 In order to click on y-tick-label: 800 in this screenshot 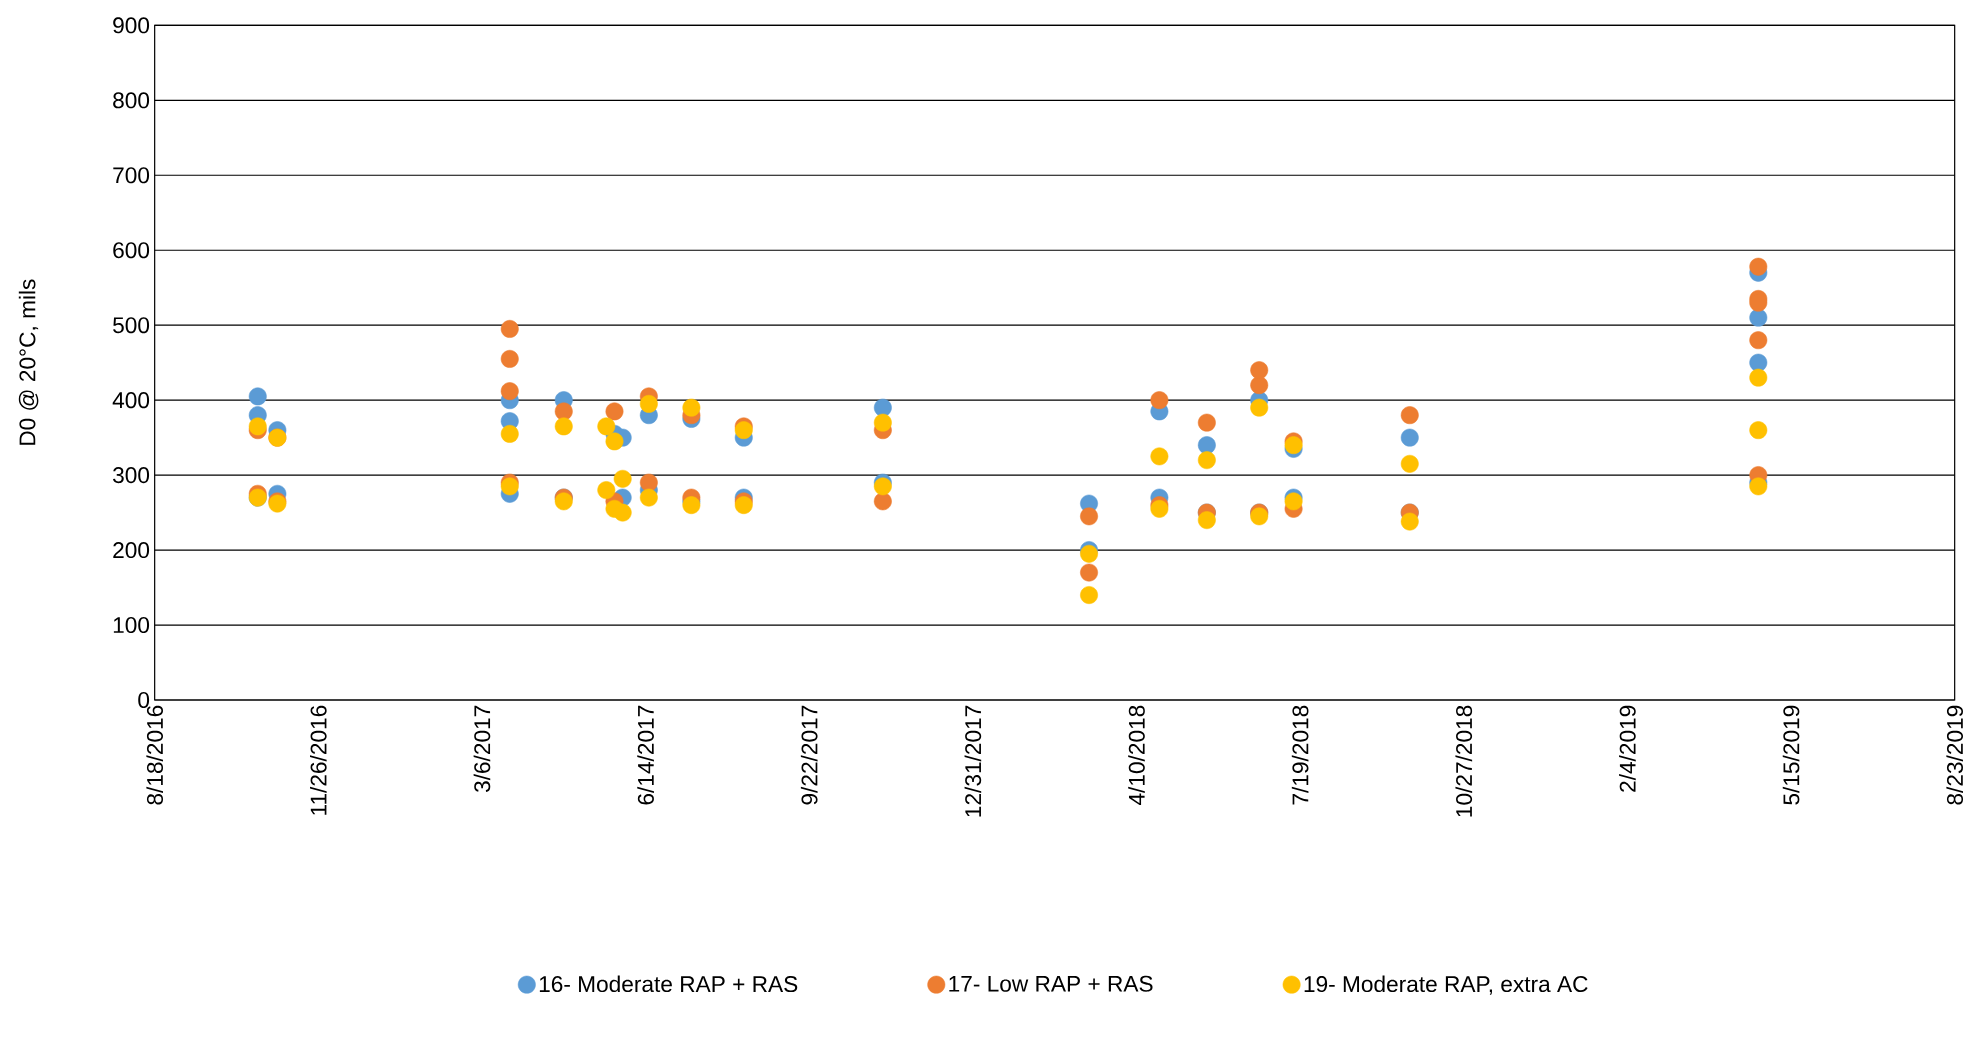, I will do `click(131, 100)`.